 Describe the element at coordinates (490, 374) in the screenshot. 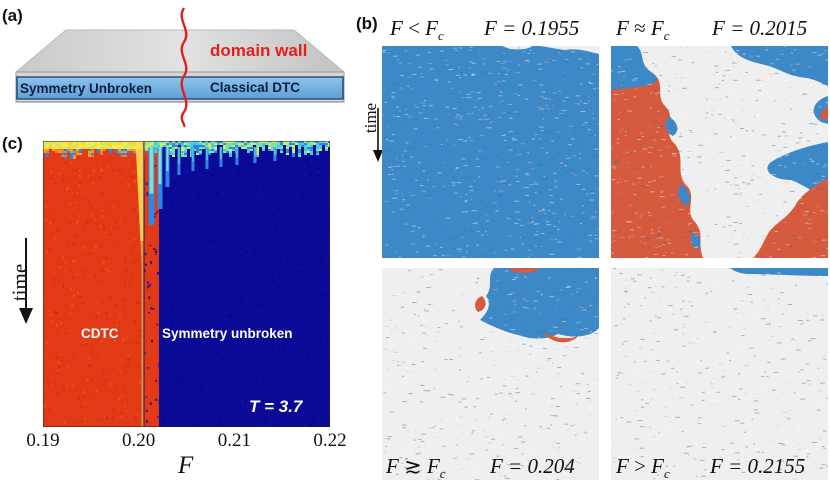

I see `panel-b-snapshot-slightly-above-critical` at that location.